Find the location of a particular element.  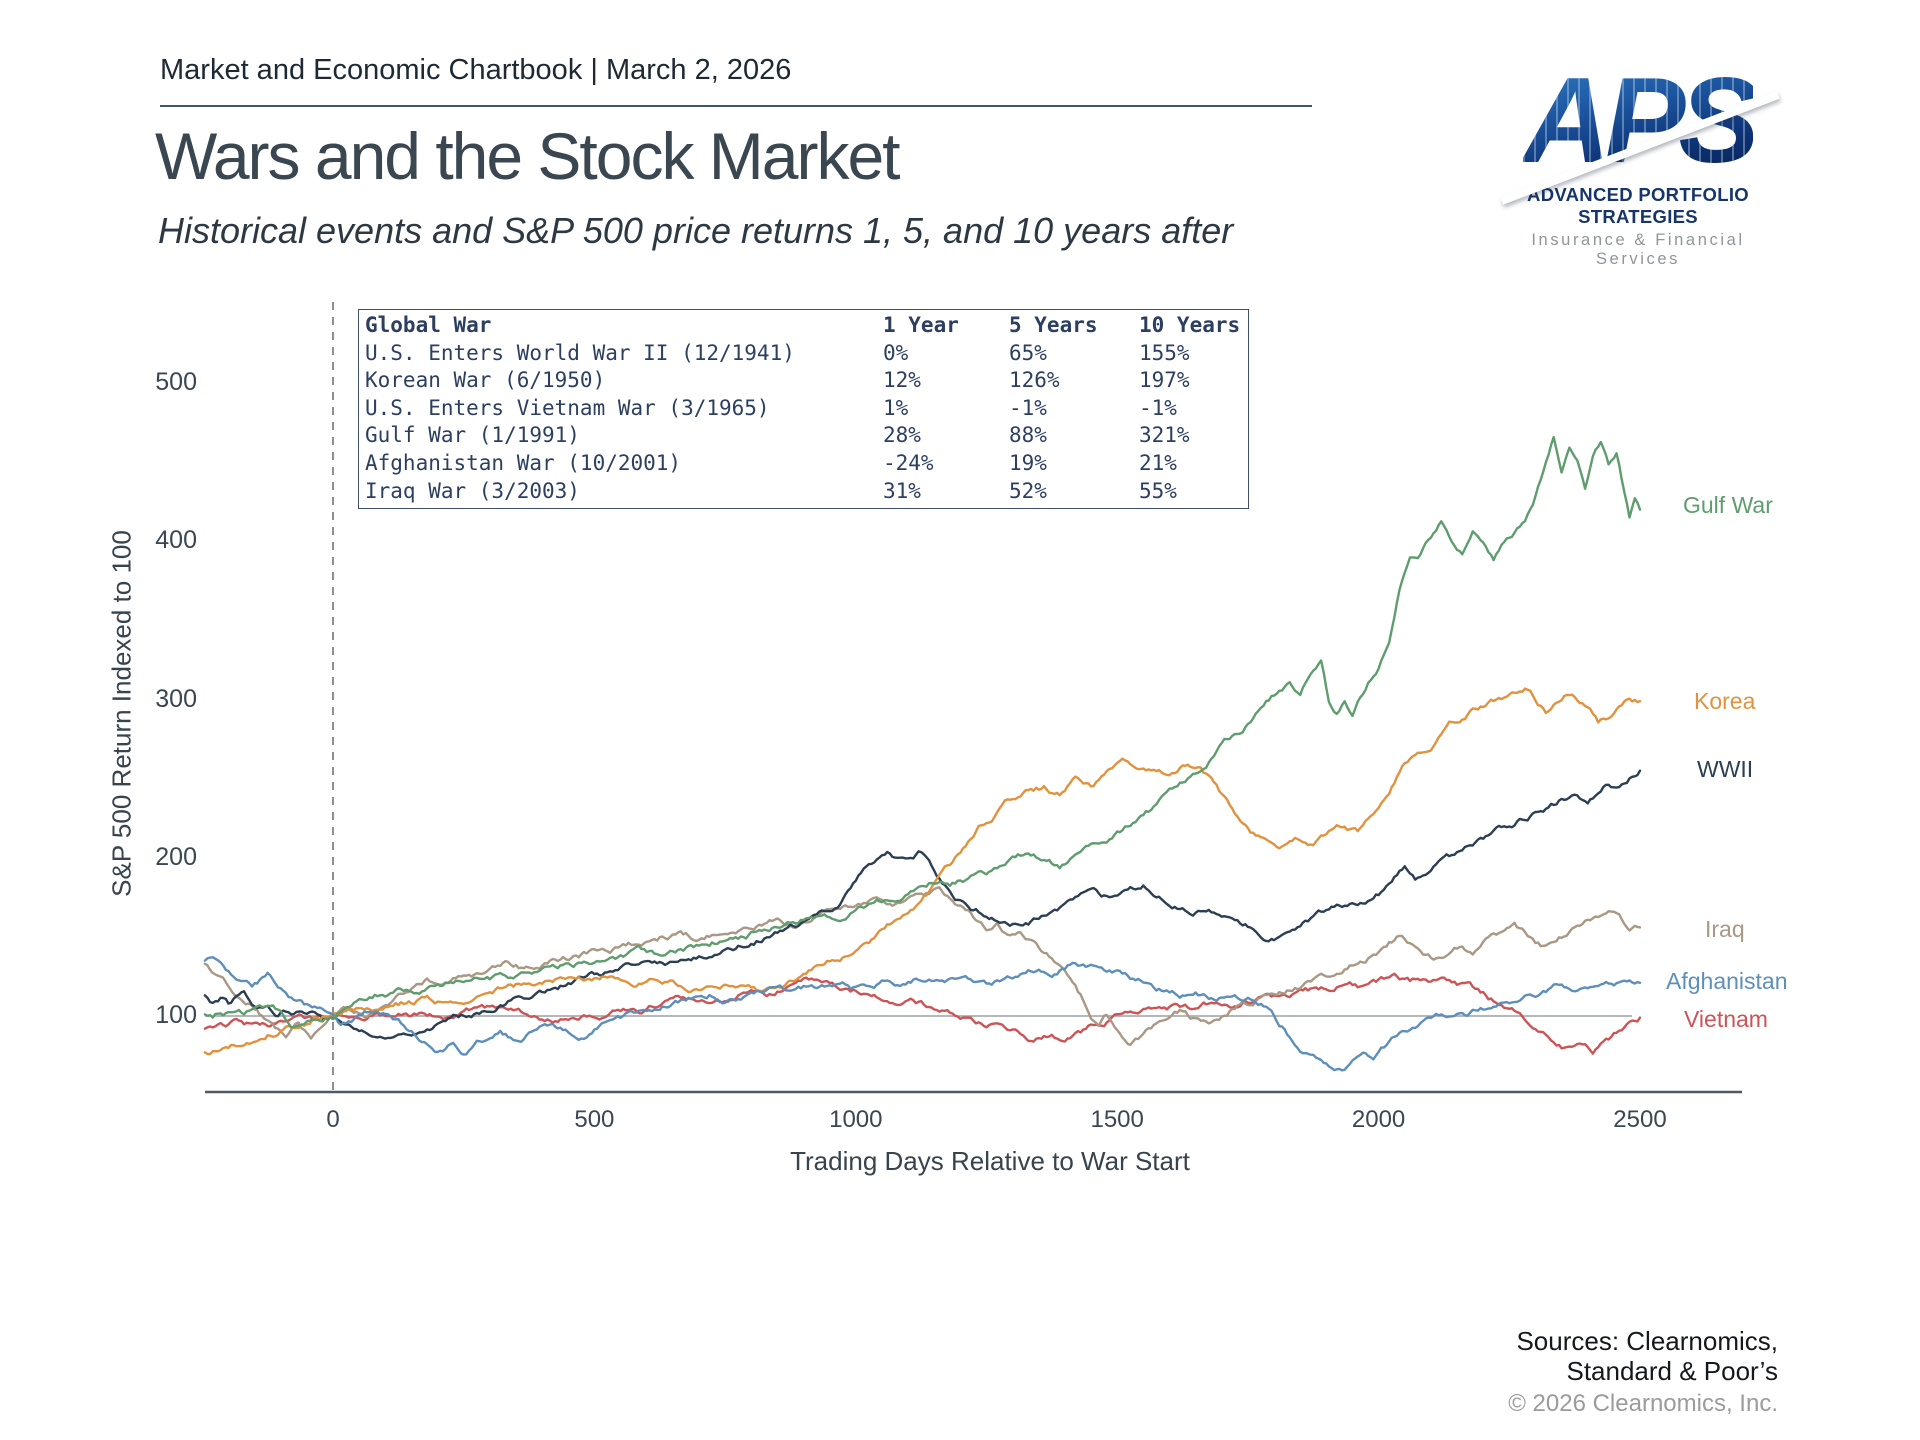

x-tick-label-1000: 1000 is located at coordinates (856, 1119).